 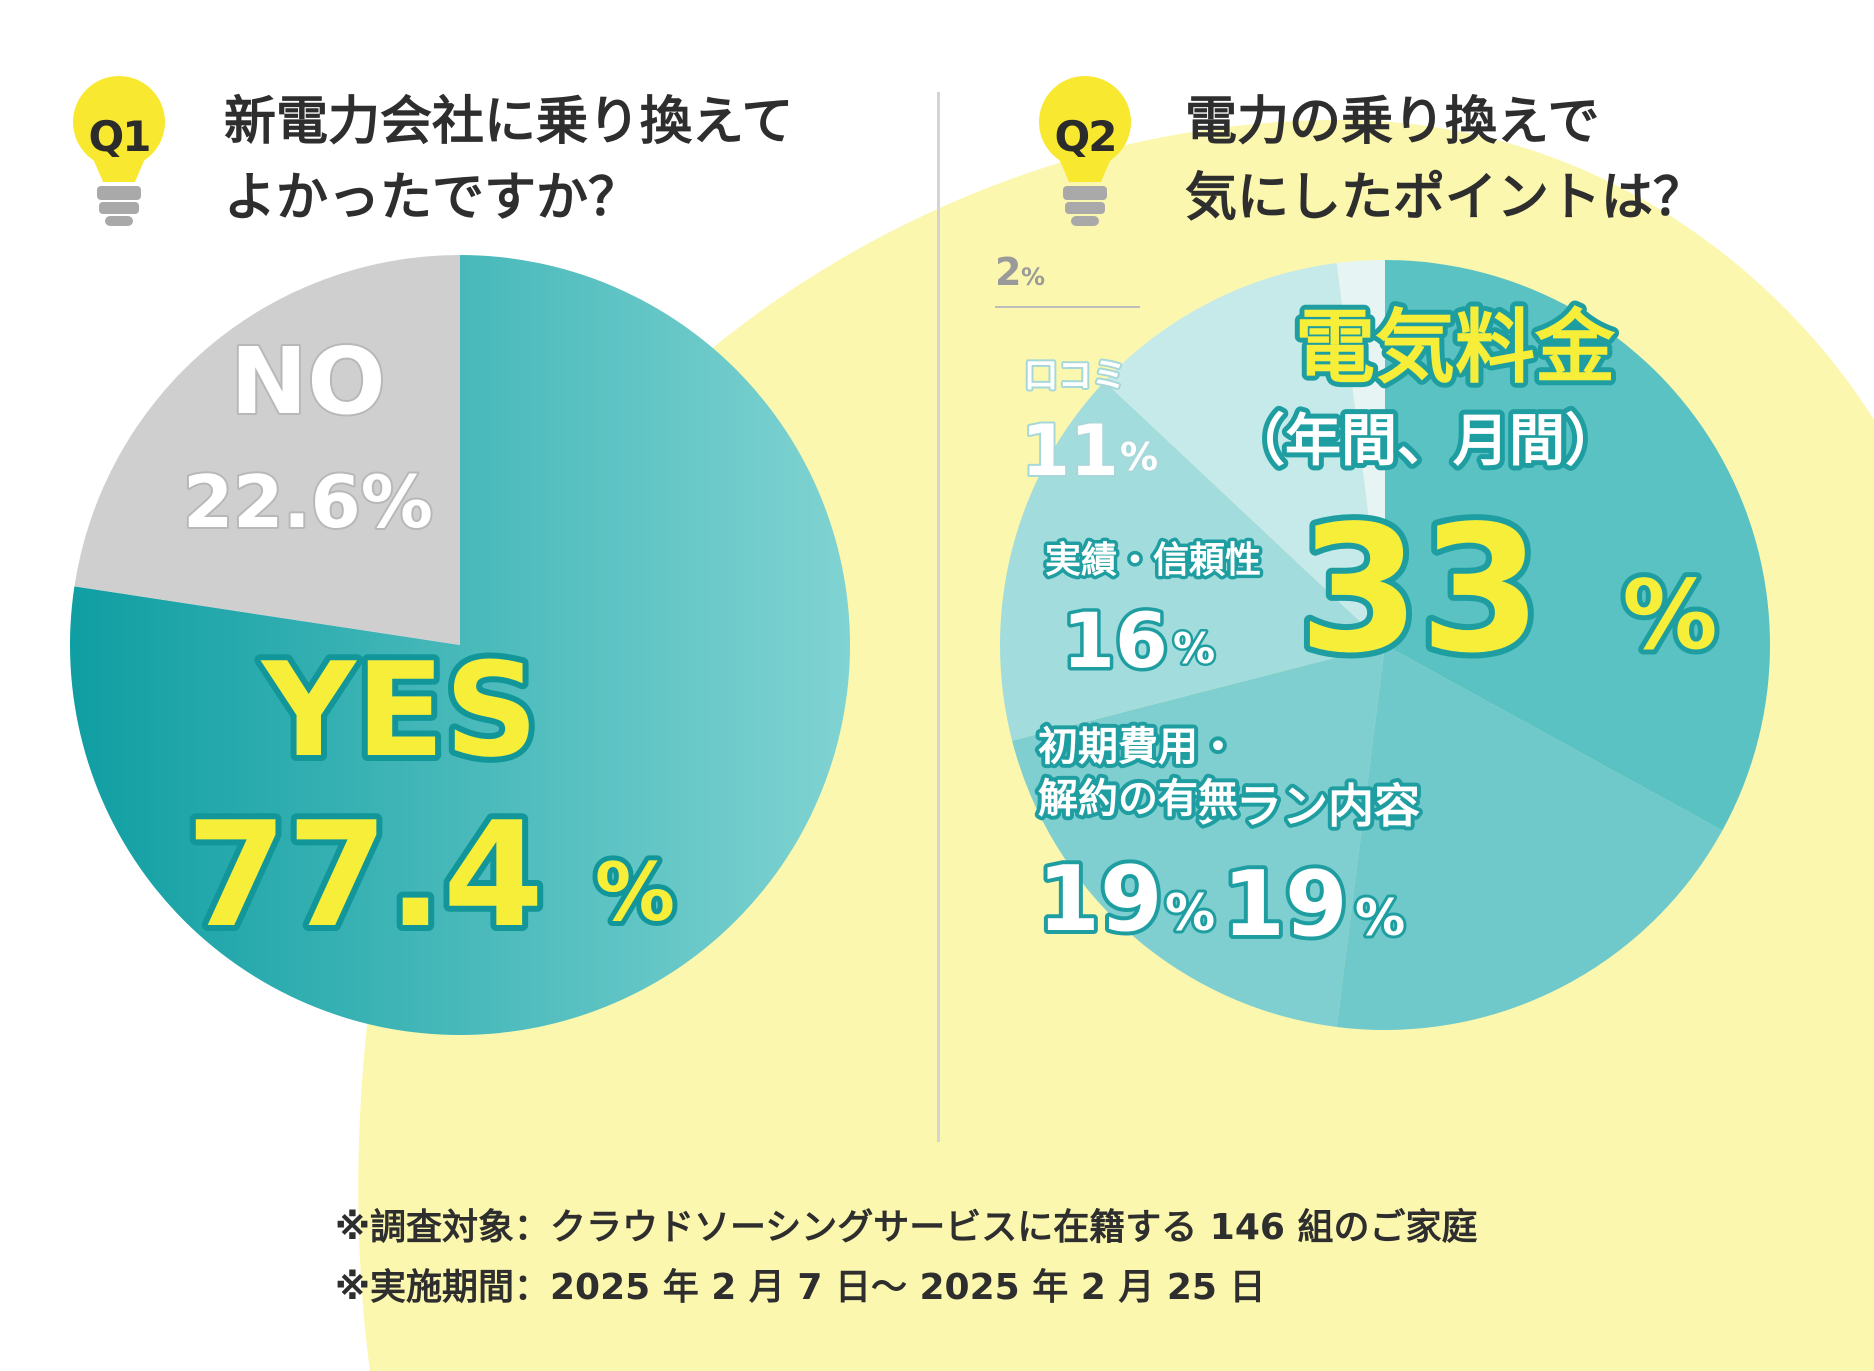 I want to click on q2-title: 電力の乗り換えで 気にしたポイントは？, so click(x=1445, y=160).